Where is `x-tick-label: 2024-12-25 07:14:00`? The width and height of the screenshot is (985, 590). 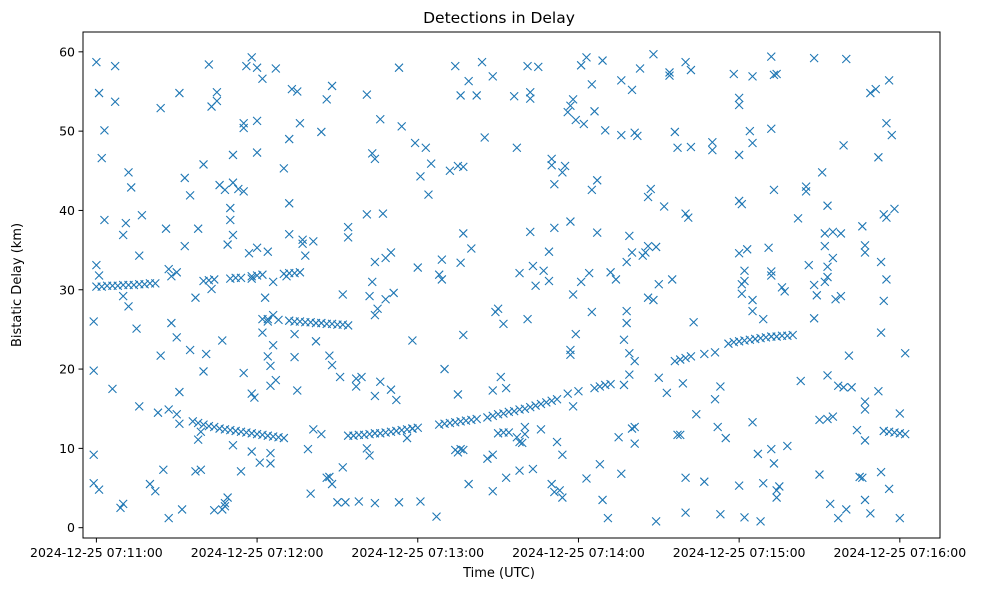 x-tick-label: 2024-12-25 07:14:00 is located at coordinates (578, 552).